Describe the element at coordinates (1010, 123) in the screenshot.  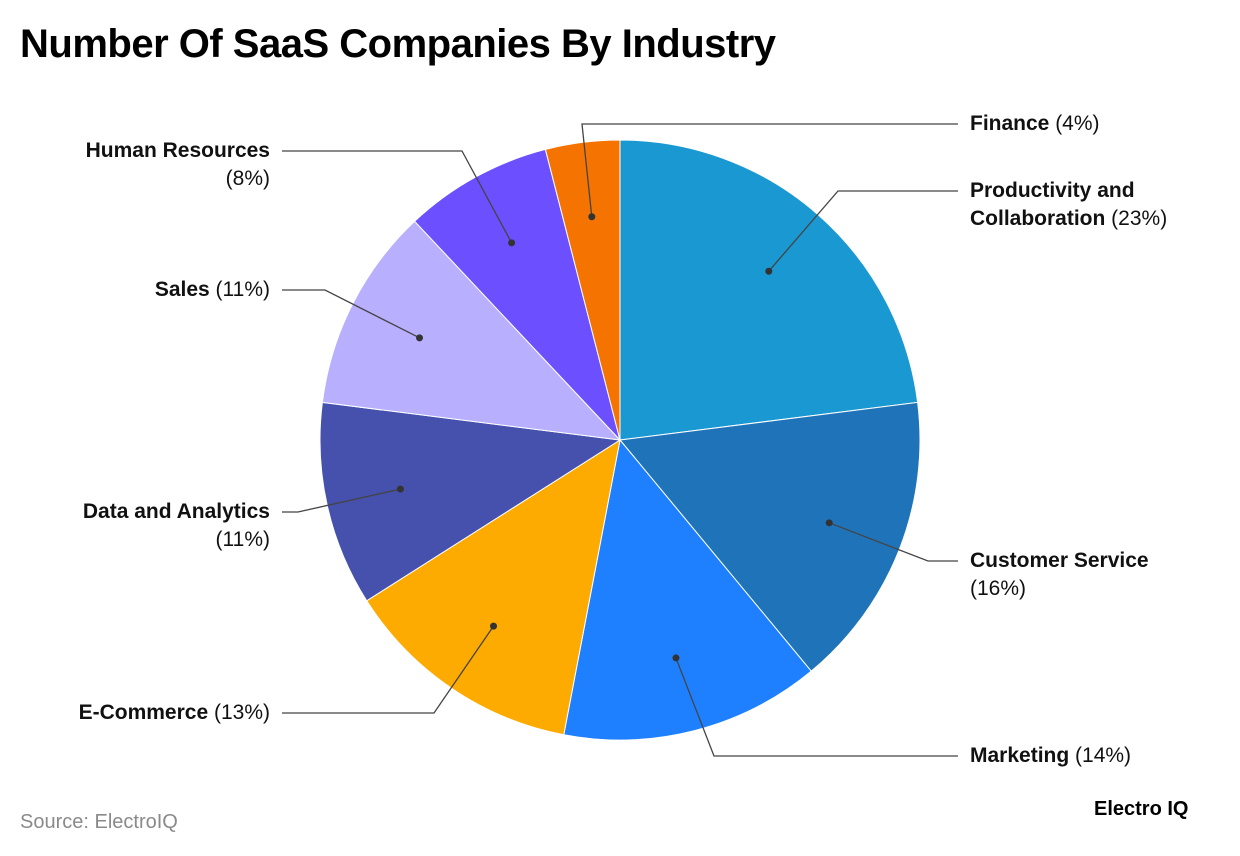
I see `data-label-name: Finance` at that location.